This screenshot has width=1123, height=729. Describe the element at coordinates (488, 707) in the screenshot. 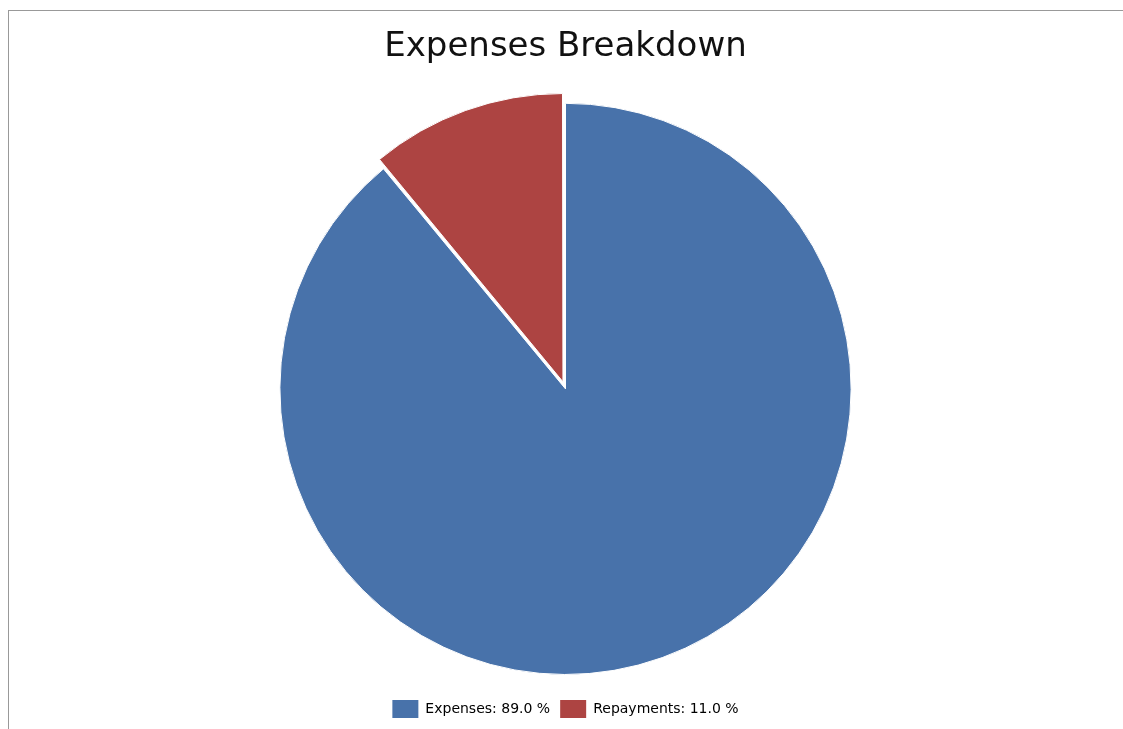

I see `legend-label: Expenses: 89.0 %` at that location.